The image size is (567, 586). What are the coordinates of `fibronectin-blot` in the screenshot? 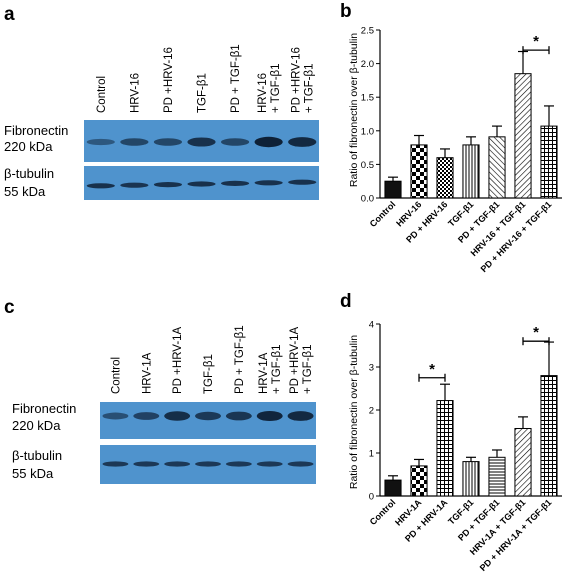 It's located at (208, 420).